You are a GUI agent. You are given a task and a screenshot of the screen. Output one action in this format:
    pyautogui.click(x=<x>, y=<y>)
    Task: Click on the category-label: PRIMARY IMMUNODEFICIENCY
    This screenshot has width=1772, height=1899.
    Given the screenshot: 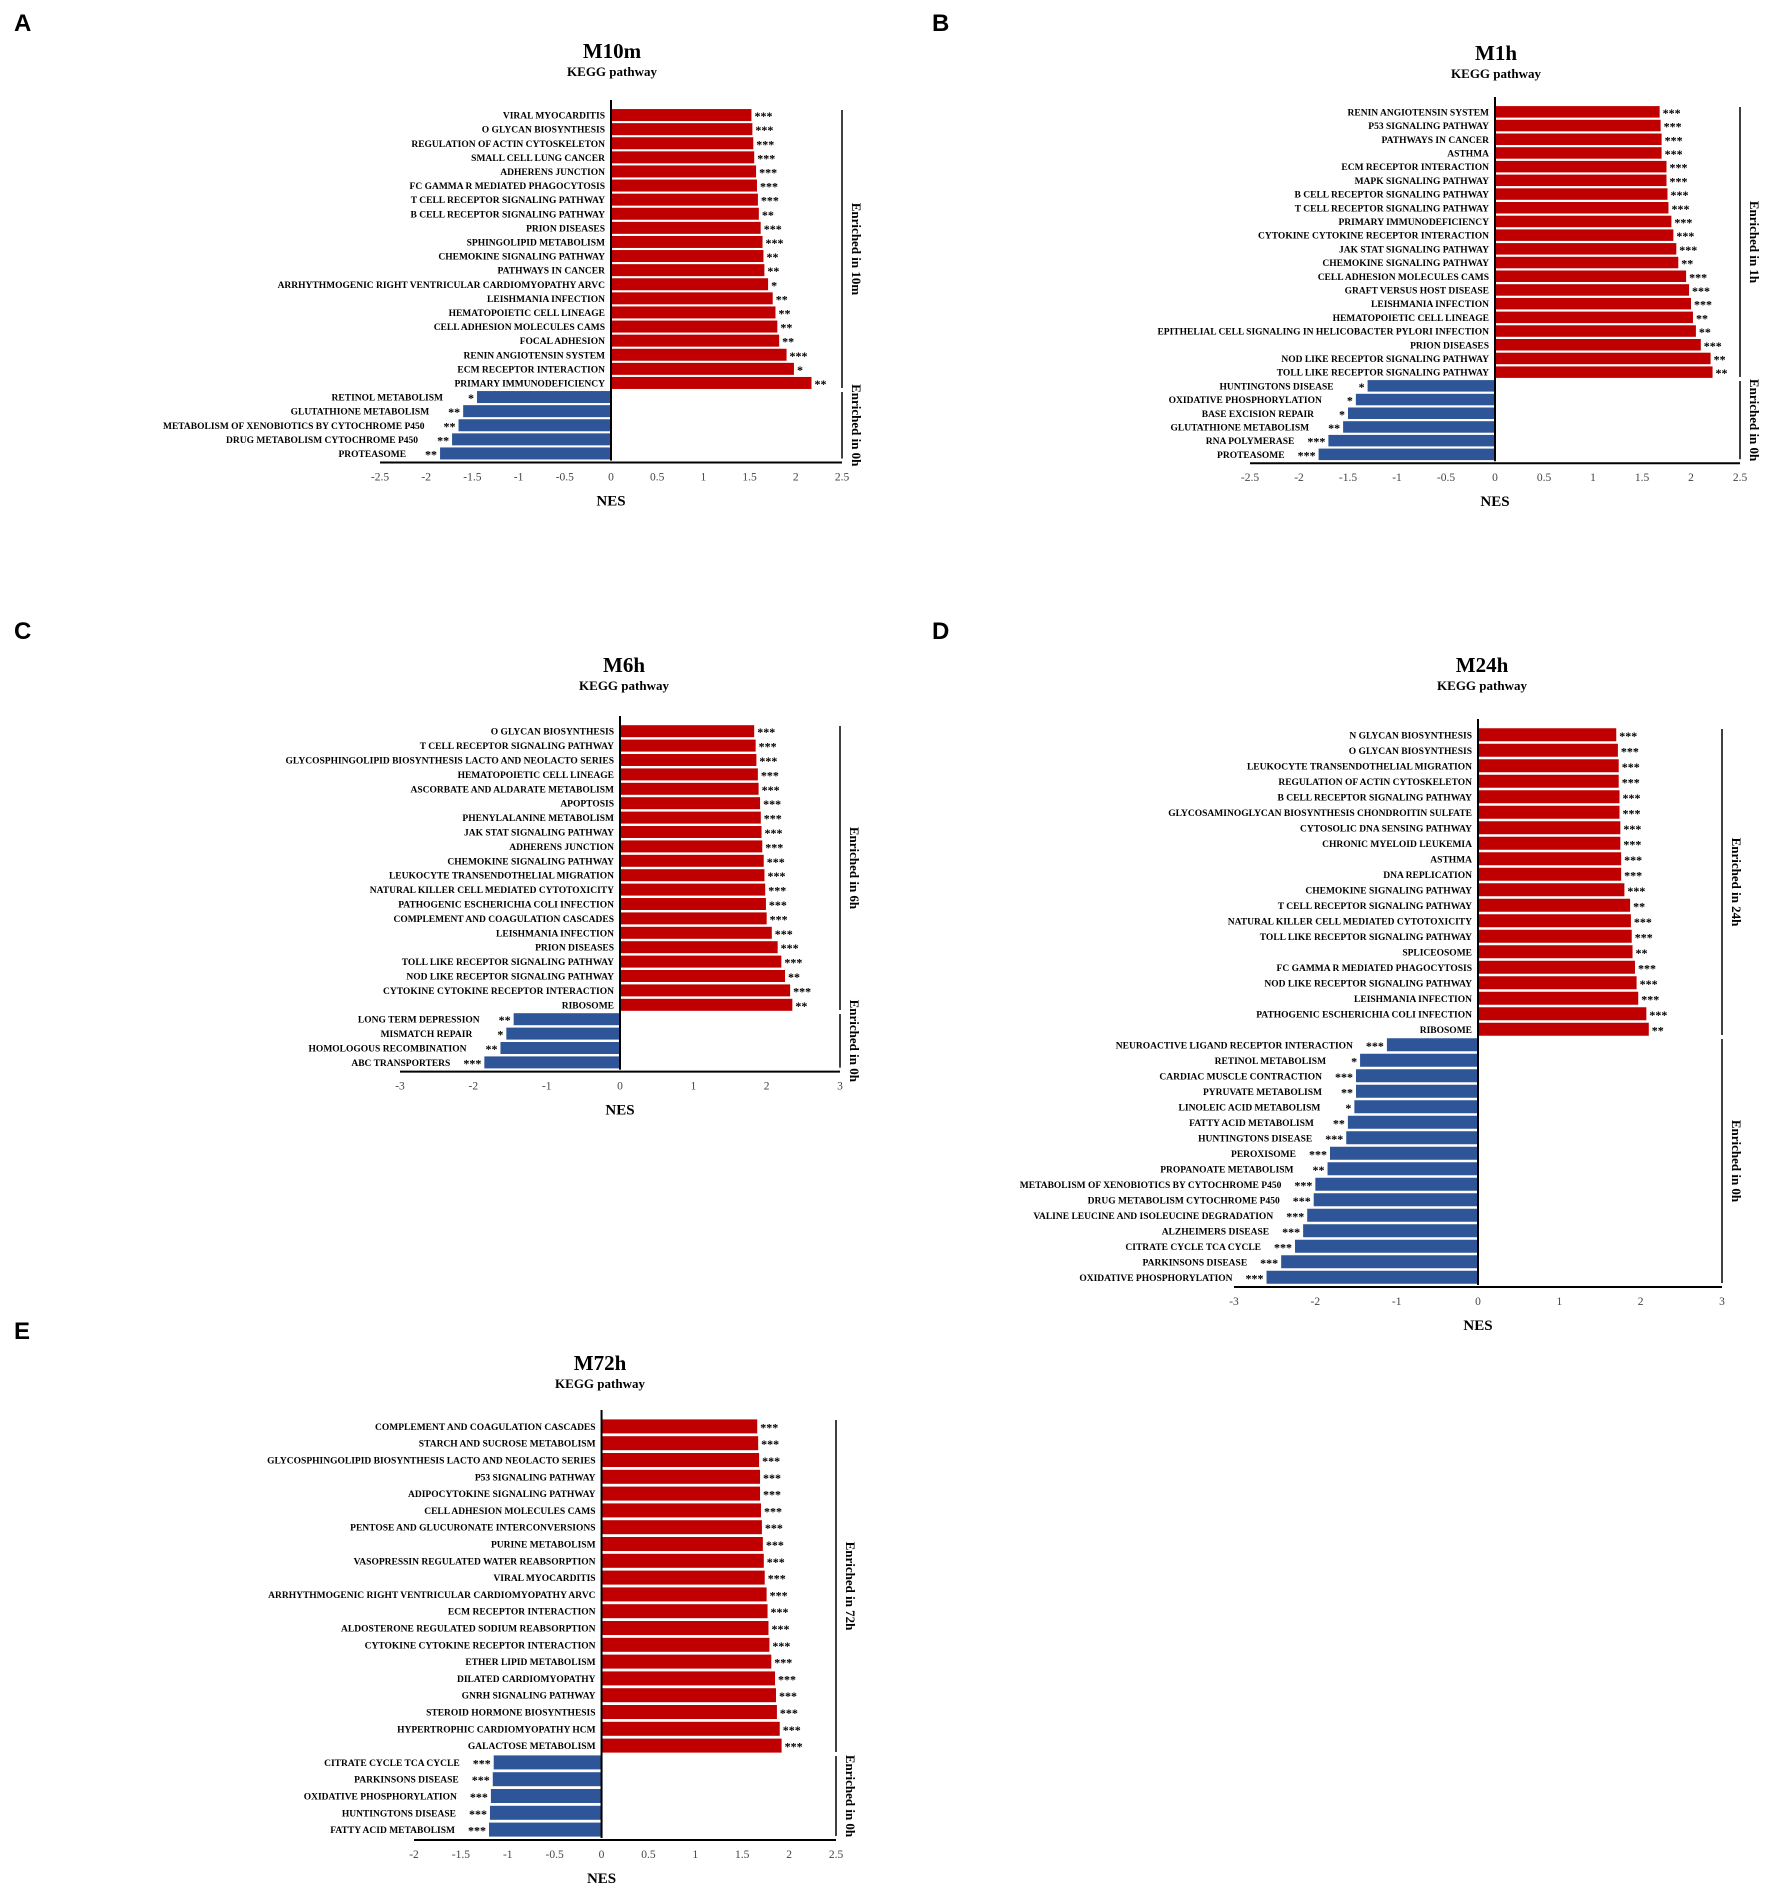 What is the action you would take?
    pyautogui.click(x=1413, y=223)
    